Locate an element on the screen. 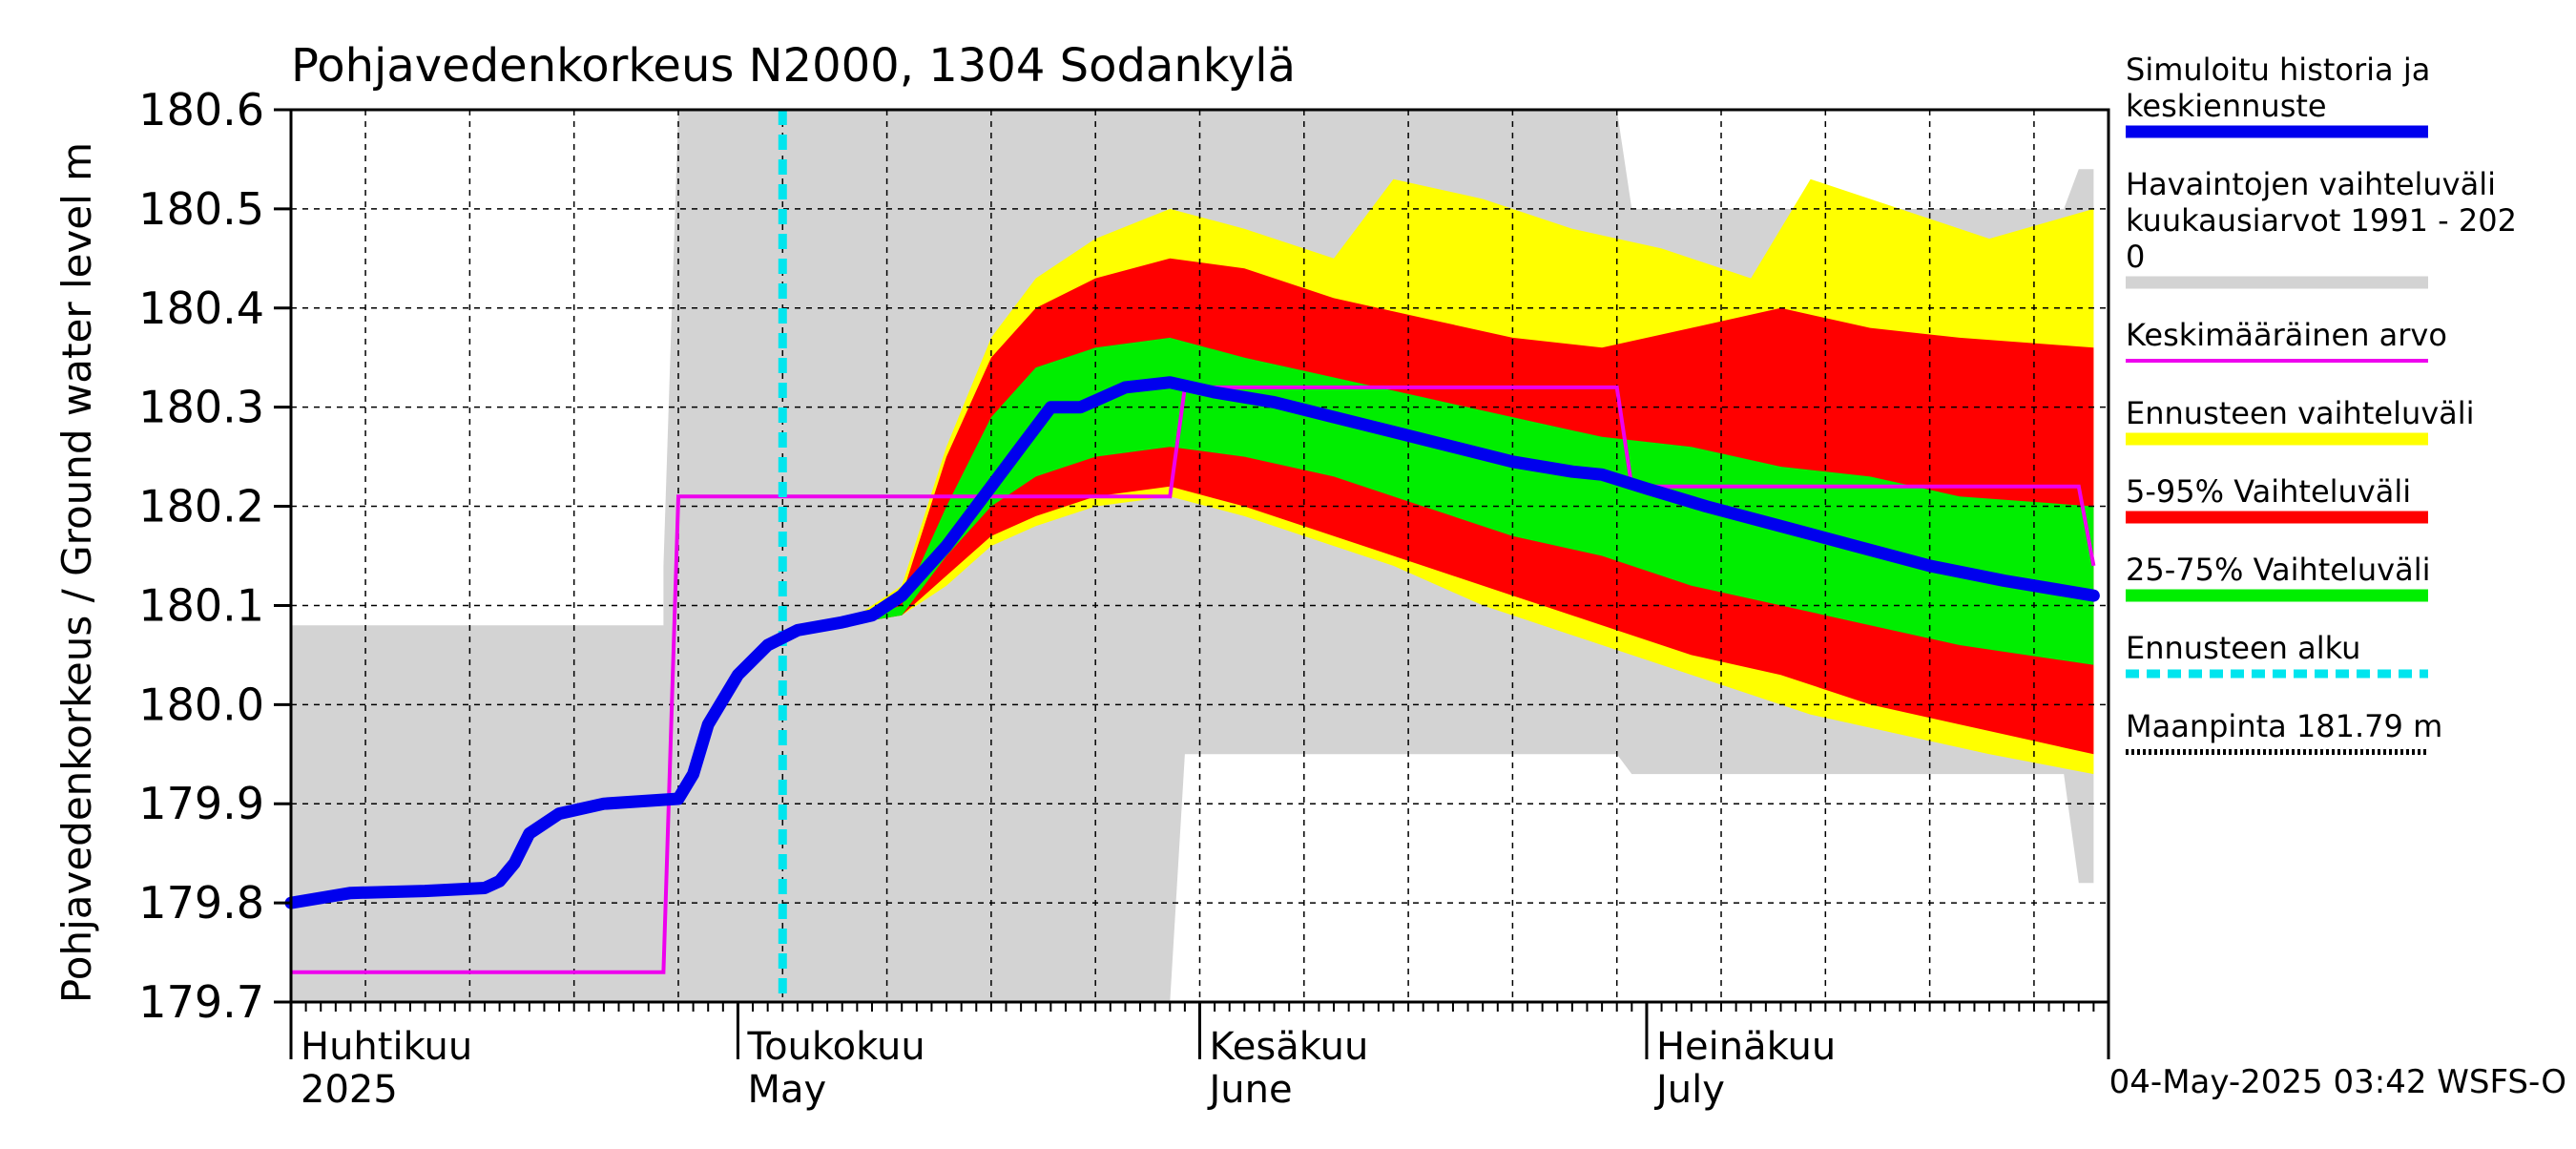 The height and width of the screenshot is (1149, 2576). x-month-label-en: June is located at coordinates (1250, 1090).